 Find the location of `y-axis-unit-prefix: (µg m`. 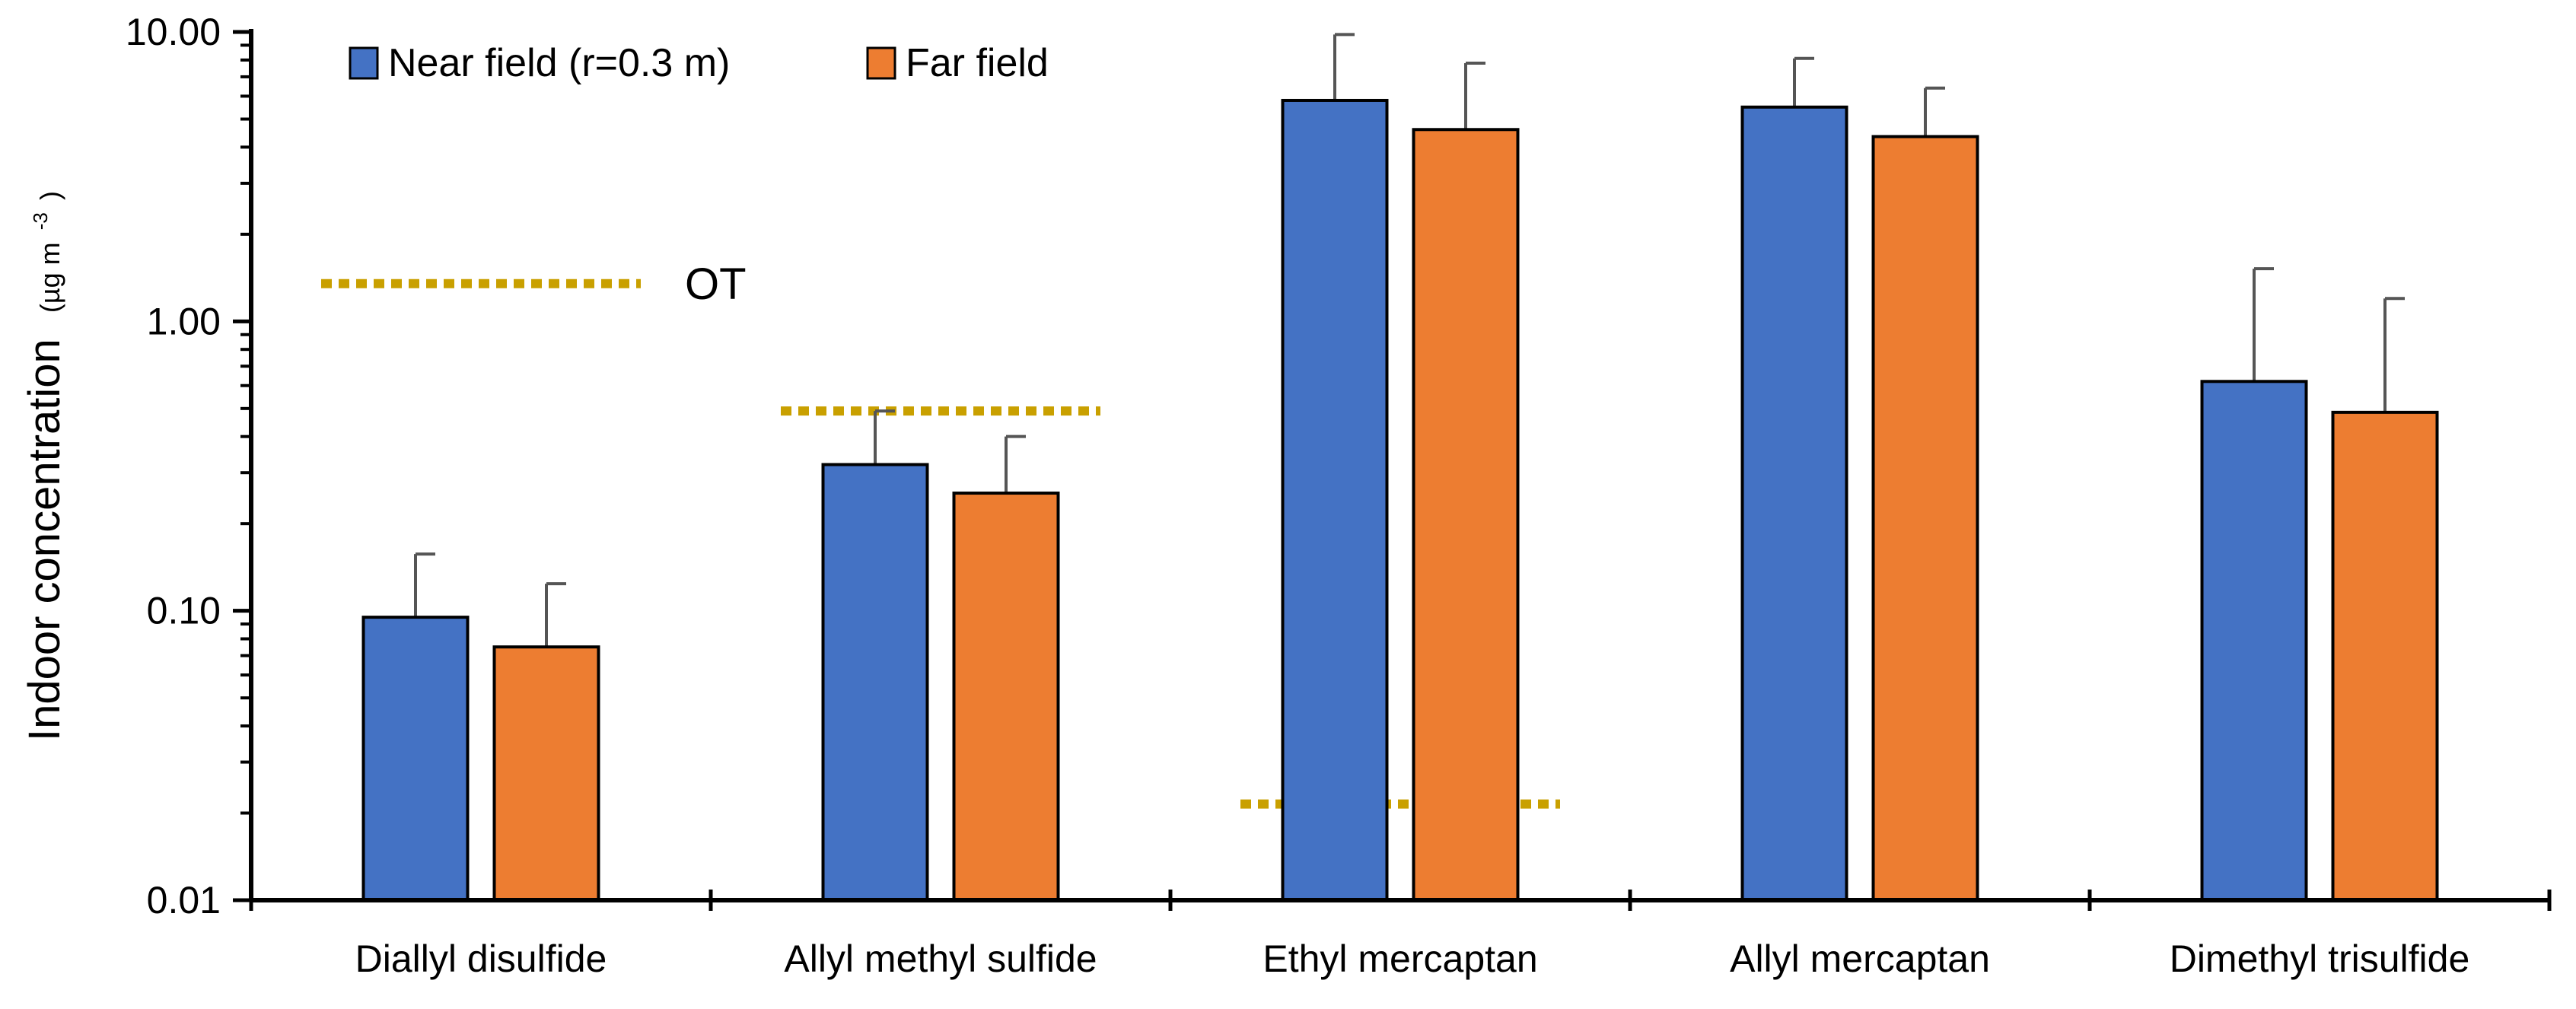

y-axis-unit-prefix: (µg m is located at coordinates (50, 277).